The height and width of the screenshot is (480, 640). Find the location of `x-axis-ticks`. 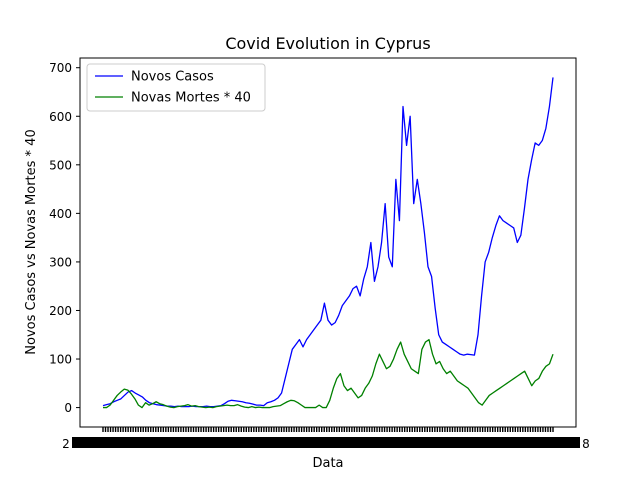

x-axis-ticks is located at coordinates (326, 437).